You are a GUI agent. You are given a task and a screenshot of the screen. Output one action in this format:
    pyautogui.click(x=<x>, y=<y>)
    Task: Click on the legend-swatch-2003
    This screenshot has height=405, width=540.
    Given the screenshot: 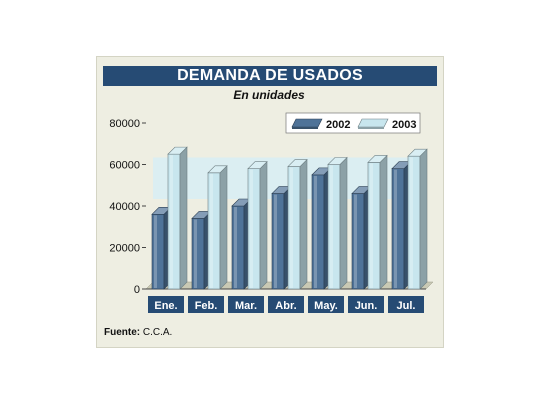 What is the action you would take?
    pyautogui.click(x=373, y=123)
    